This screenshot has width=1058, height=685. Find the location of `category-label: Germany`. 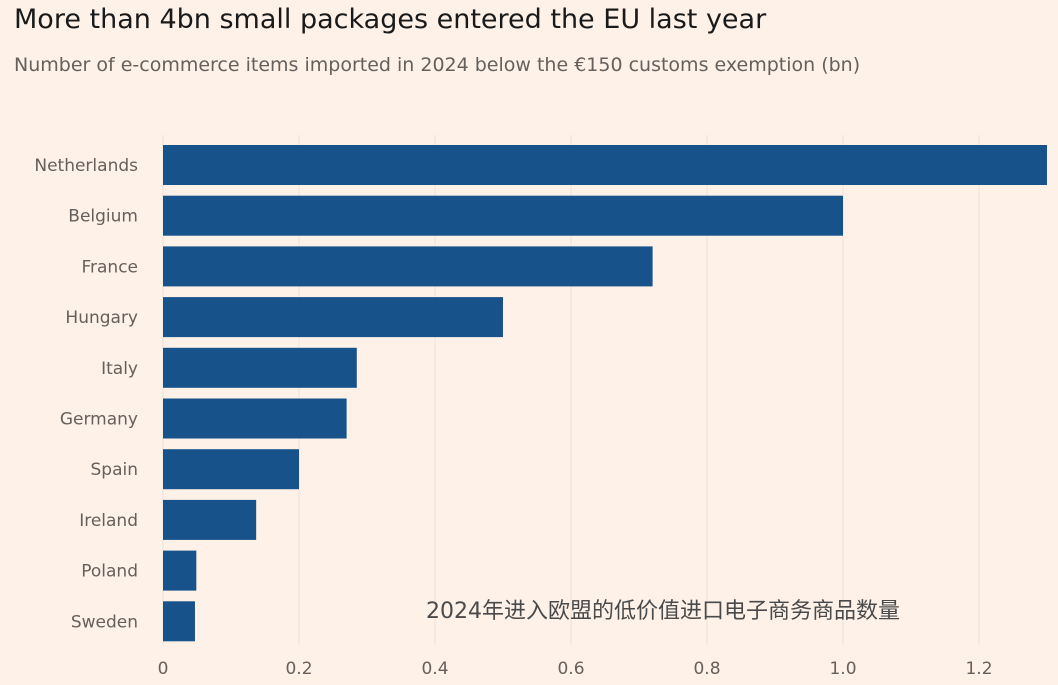

category-label: Germany is located at coordinates (99, 420).